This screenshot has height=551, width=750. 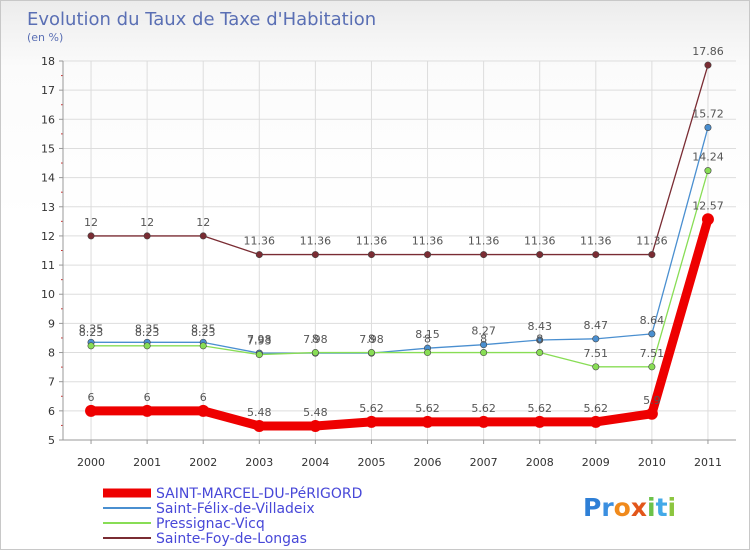 I want to click on x-tick-label: 2002, so click(x=203, y=462).